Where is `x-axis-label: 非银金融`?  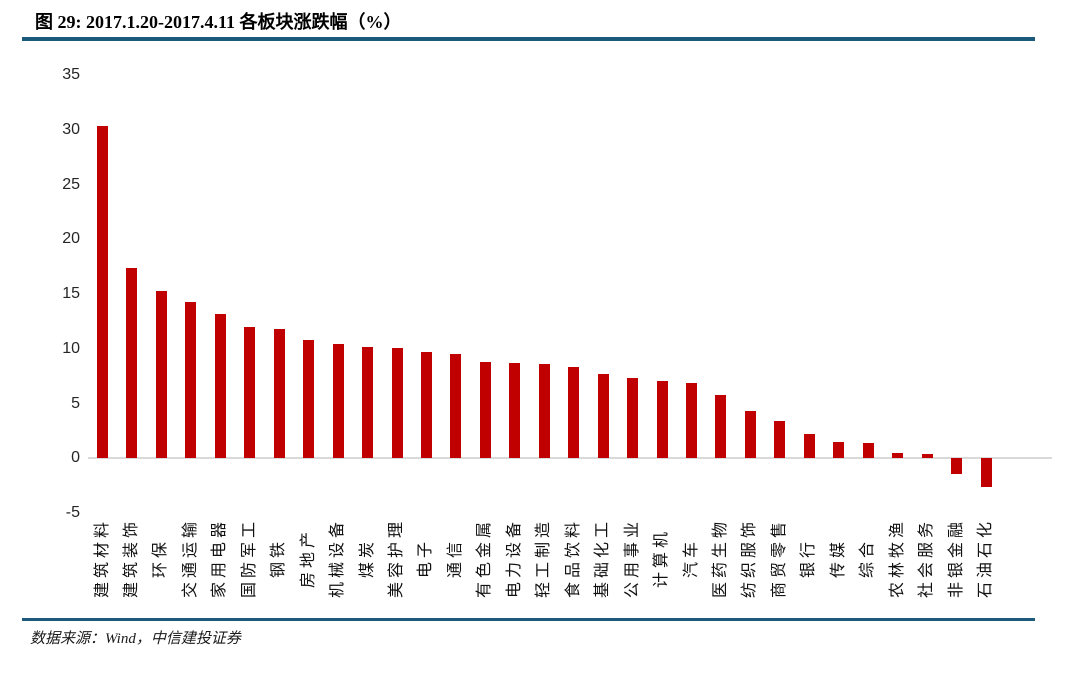 x-axis-label: 非银金融 is located at coordinates (956, 558).